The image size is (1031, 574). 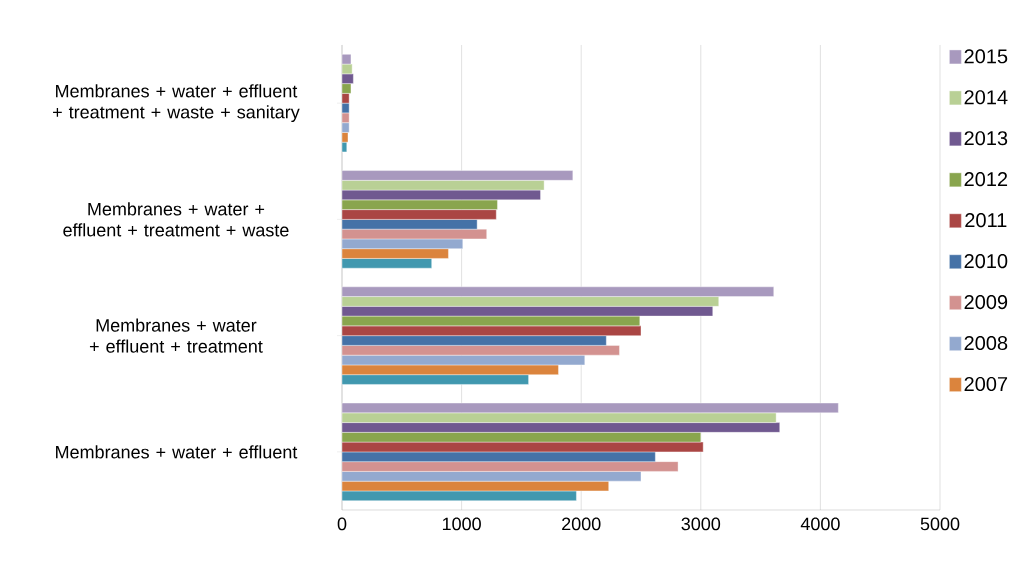 I want to click on legend-label: 2013, so click(x=986, y=138).